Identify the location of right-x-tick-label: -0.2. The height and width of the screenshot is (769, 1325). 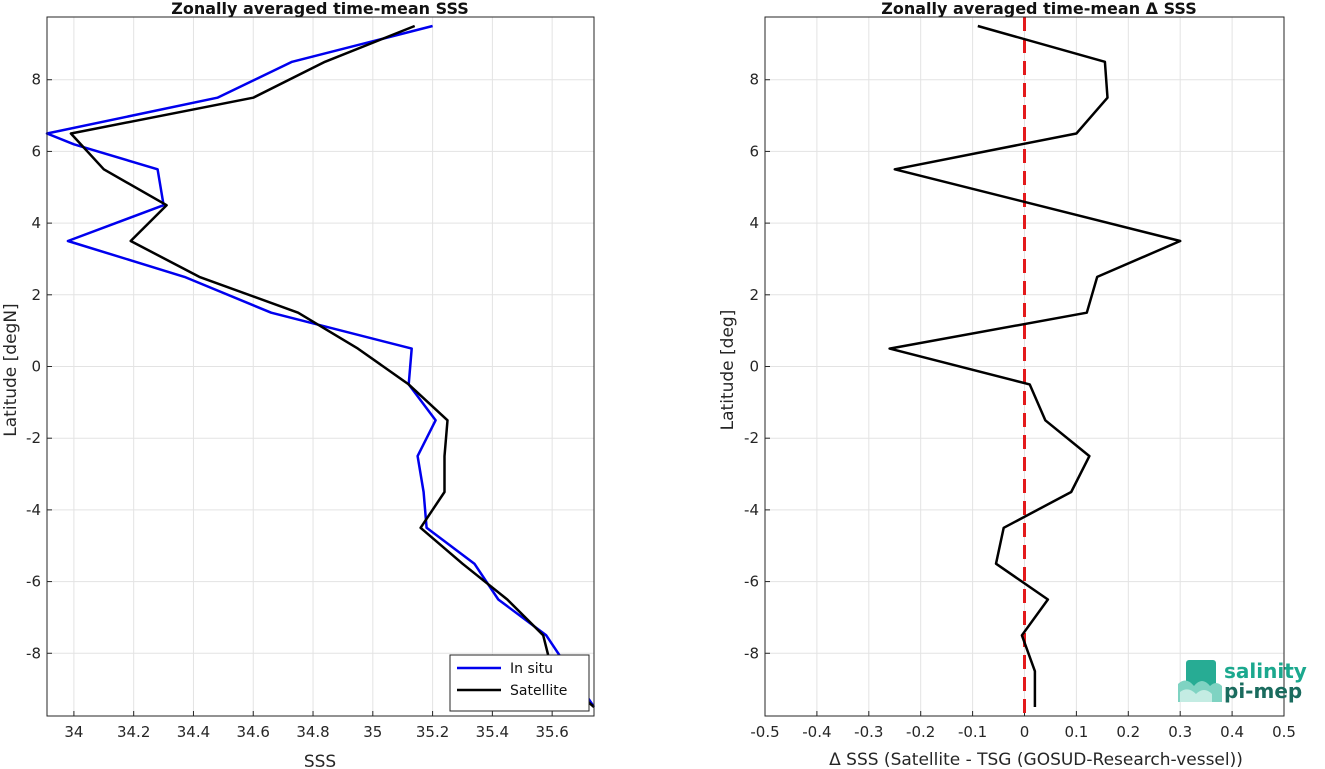
(920, 732).